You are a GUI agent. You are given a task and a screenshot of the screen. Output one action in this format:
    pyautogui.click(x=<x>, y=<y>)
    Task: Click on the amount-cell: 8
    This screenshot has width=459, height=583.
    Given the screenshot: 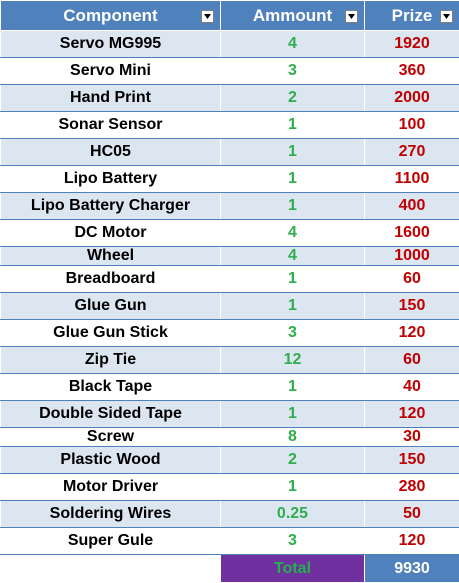 What is the action you would take?
    pyautogui.click(x=293, y=437)
    